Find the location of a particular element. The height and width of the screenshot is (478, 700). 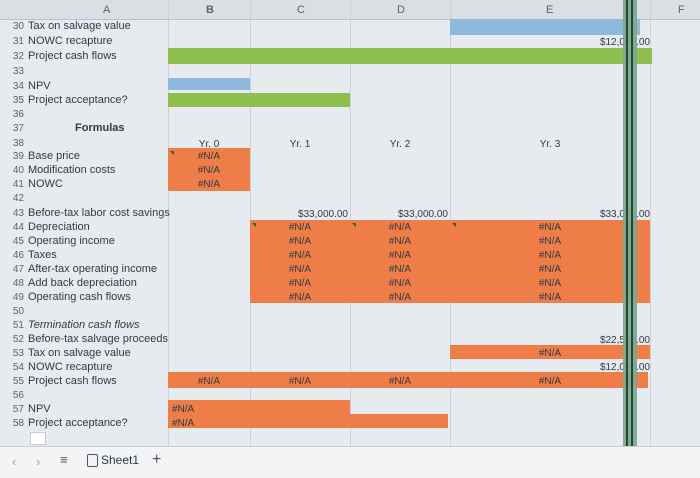

row-number: 56 is located at coordinates (18, 395).